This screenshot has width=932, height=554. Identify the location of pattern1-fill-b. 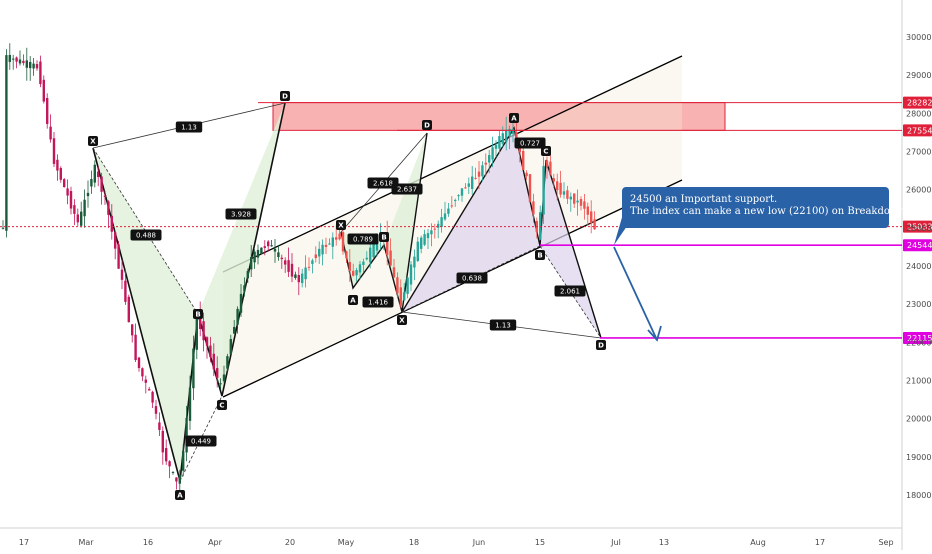
(241, 249).